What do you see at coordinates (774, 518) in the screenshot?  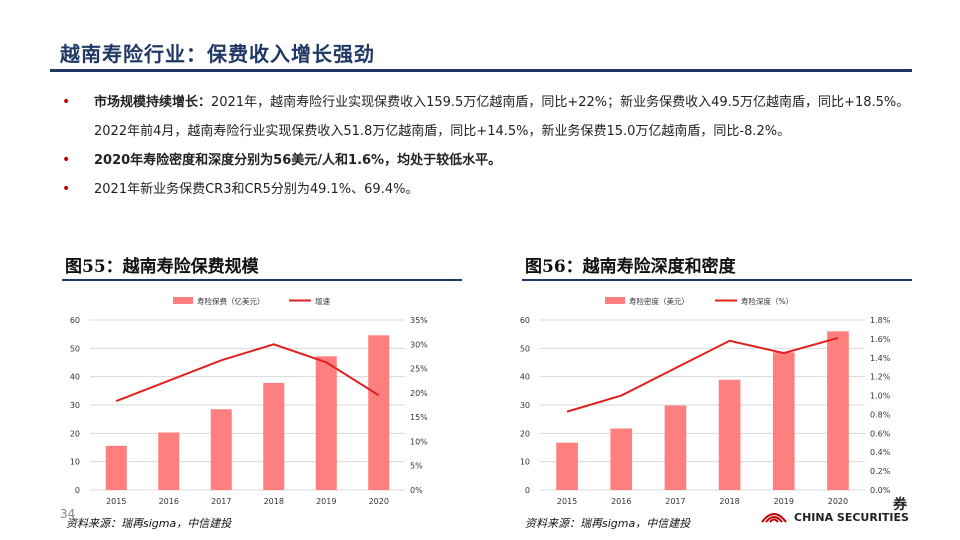 I see `china-securities-logo-icon` at bounding box center [774, 518].